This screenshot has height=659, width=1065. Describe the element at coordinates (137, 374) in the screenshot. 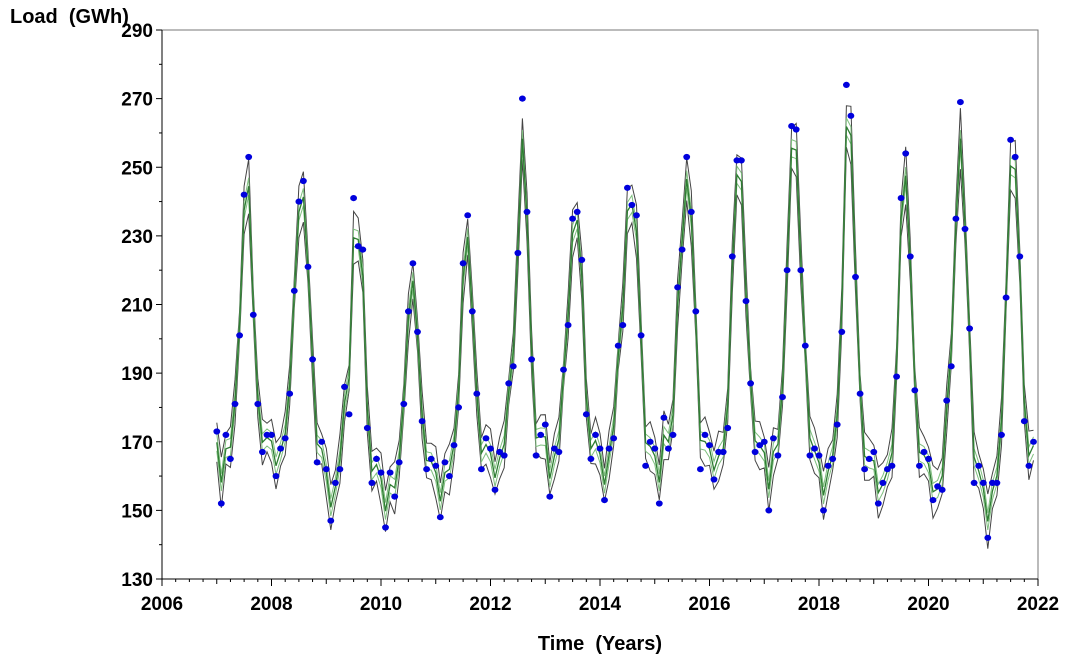

I see `y-tick-label: 190` at that location.